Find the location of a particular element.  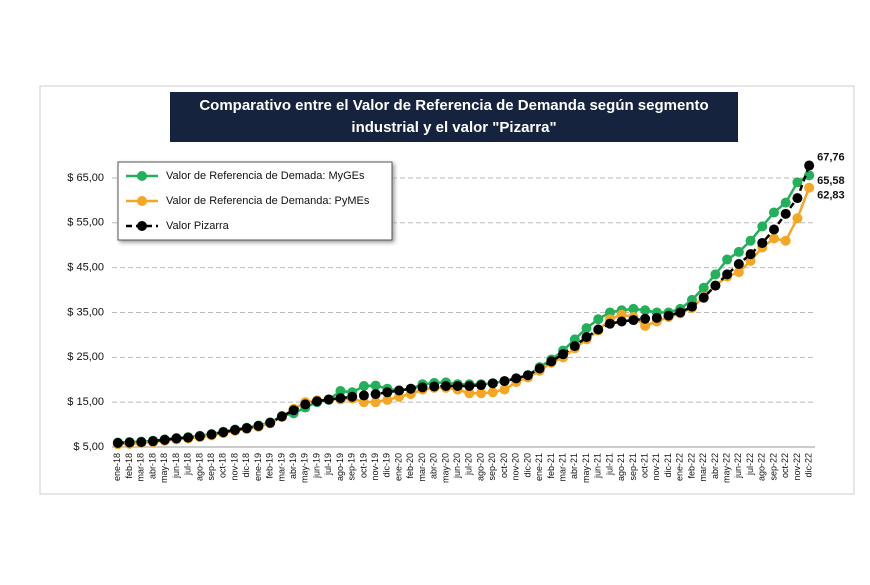

x-tick-label: dic-20 is located at coordinates (527, 465).